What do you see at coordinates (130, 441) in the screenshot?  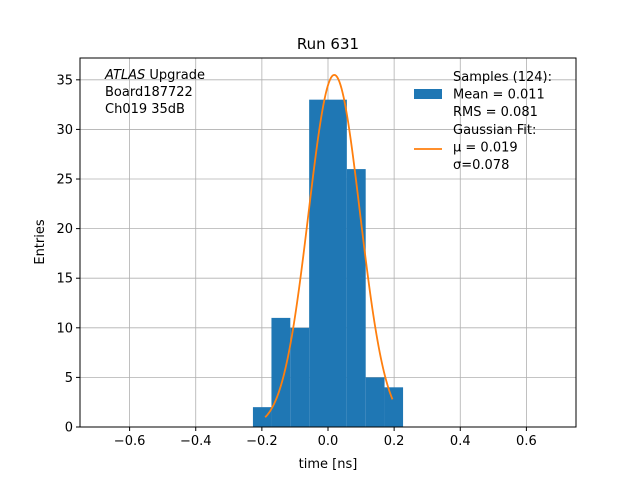 I see `x-tick-label: −0.6` at bounding box center [130, 441].